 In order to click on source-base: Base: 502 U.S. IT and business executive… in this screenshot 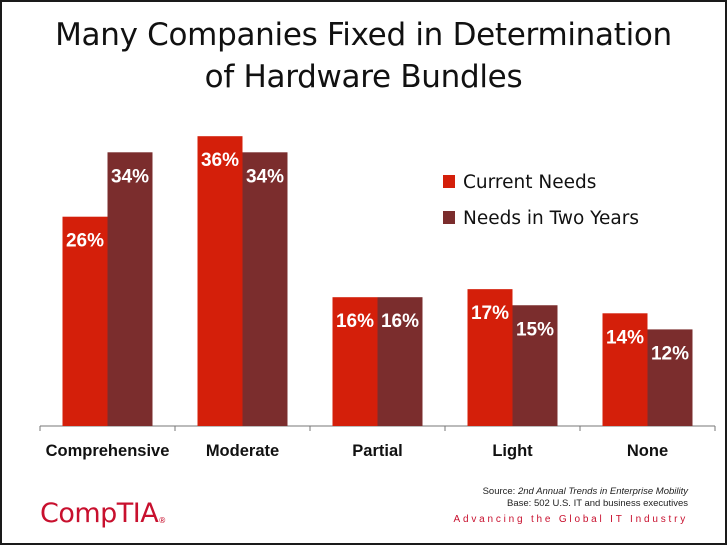, I will do `click(597, 503)`.